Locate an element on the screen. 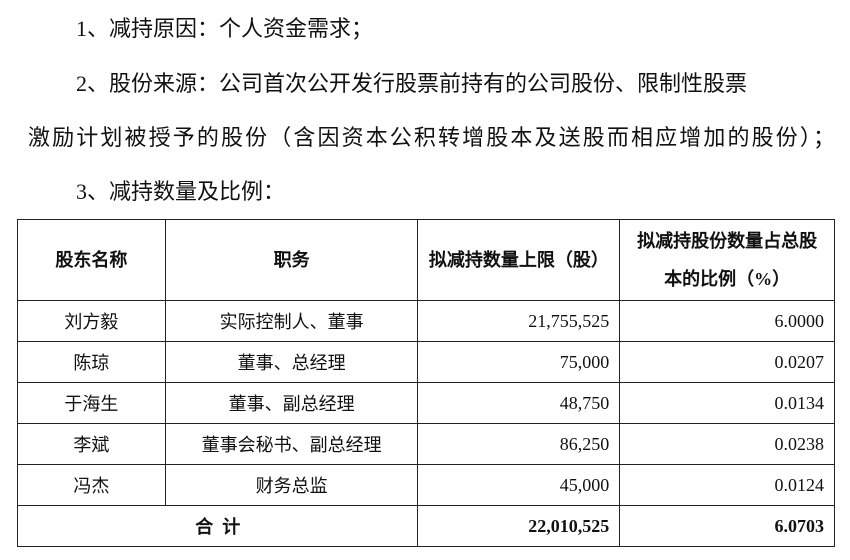  cell-shares: 45,000 is located at coordinates (519, 485).